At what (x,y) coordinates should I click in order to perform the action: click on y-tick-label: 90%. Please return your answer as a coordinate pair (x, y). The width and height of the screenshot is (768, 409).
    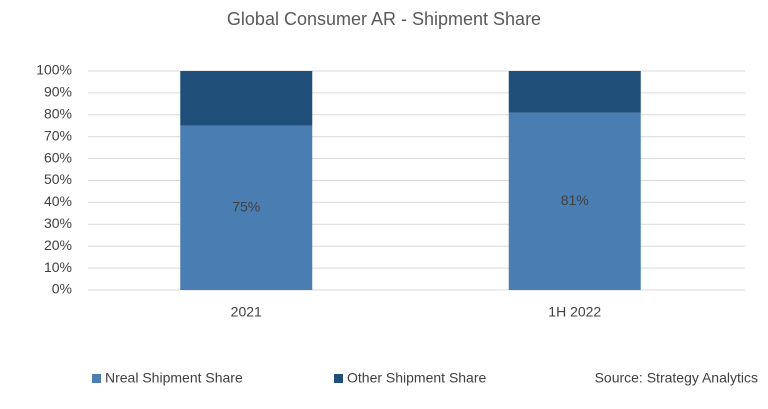
    Looking at the image, I should click on (58, 92).